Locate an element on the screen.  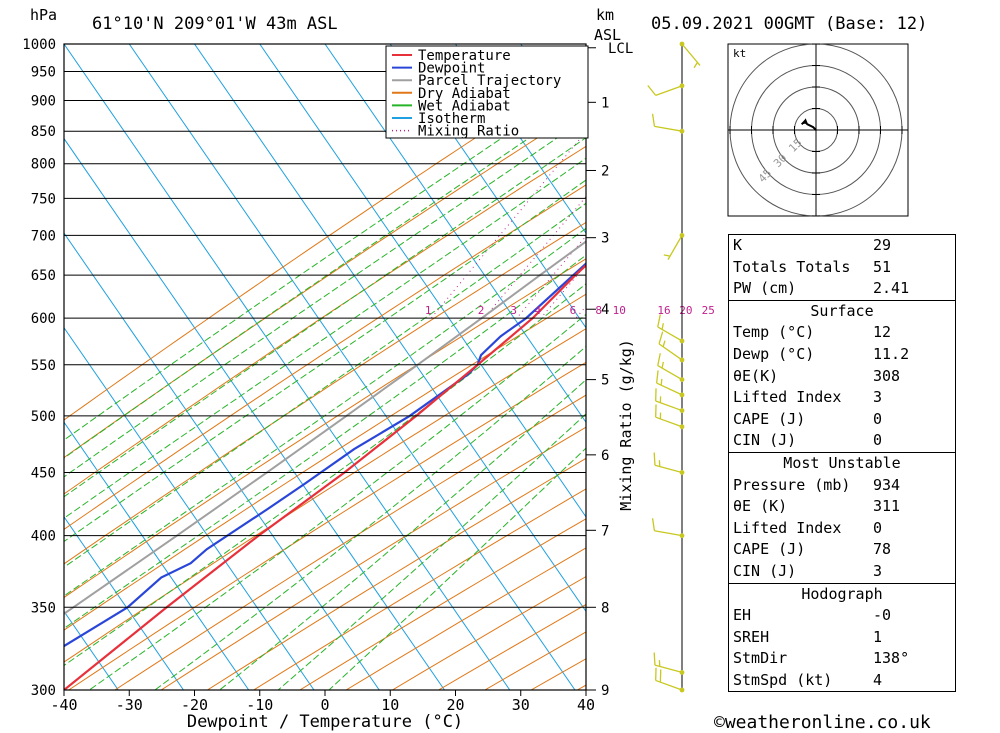
surface-index-row: Lifted Index 3 is located at coordinates (842, 398).